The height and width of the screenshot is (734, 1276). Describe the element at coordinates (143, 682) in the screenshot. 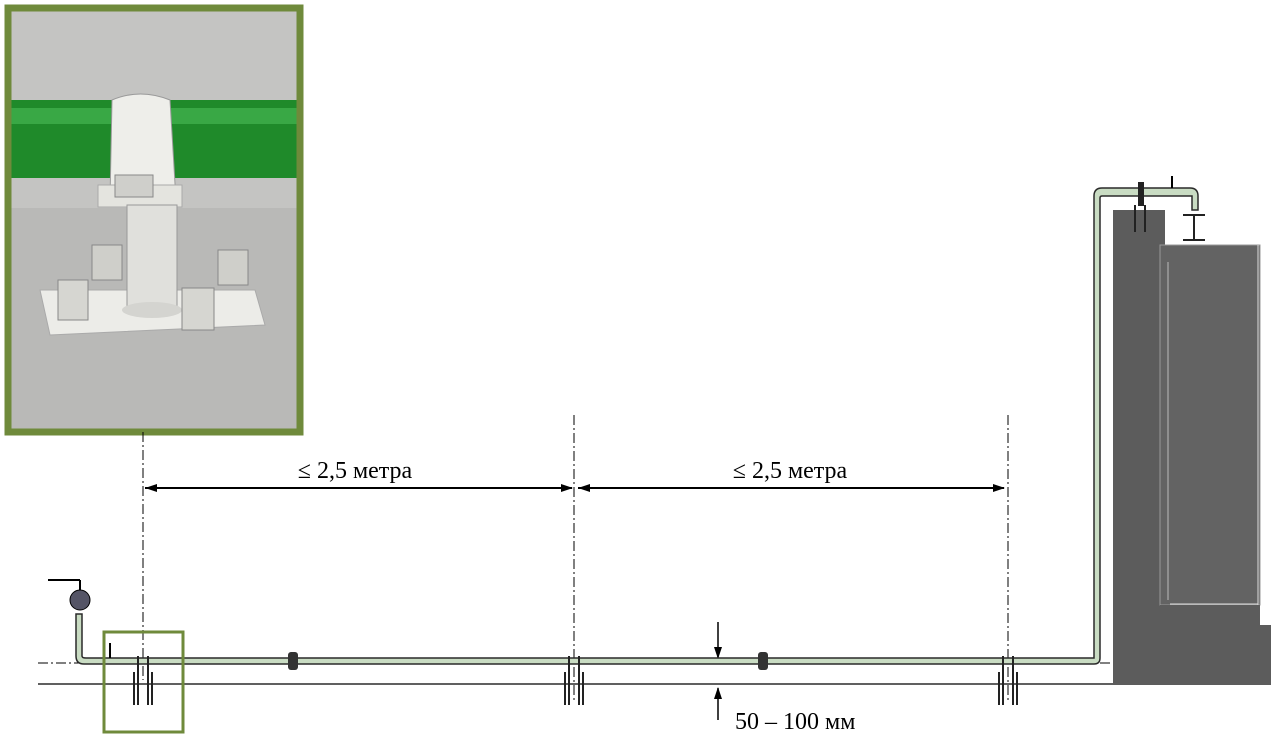

I see `highlight-box` at that location.